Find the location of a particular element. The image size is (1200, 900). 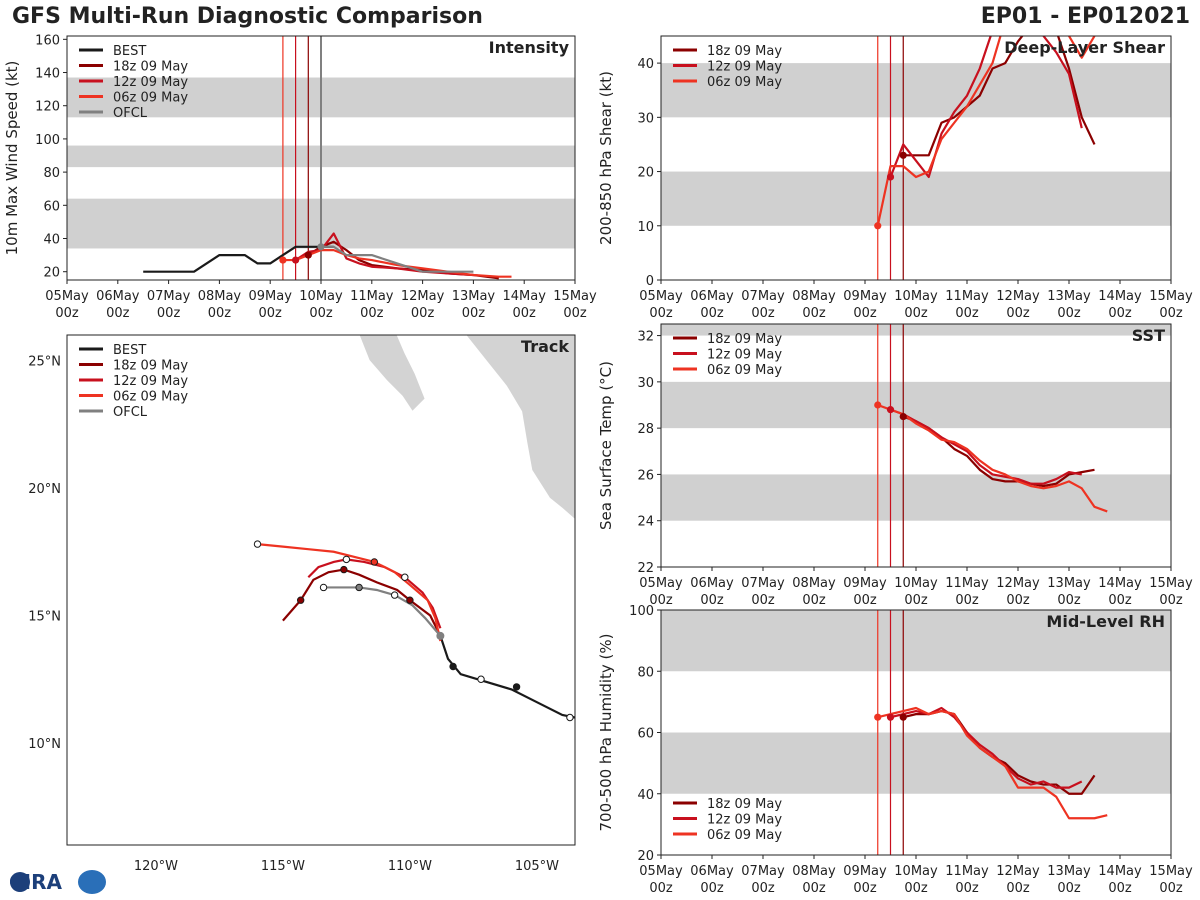

ytick-label: 30 is located at coordinates (645, 118).